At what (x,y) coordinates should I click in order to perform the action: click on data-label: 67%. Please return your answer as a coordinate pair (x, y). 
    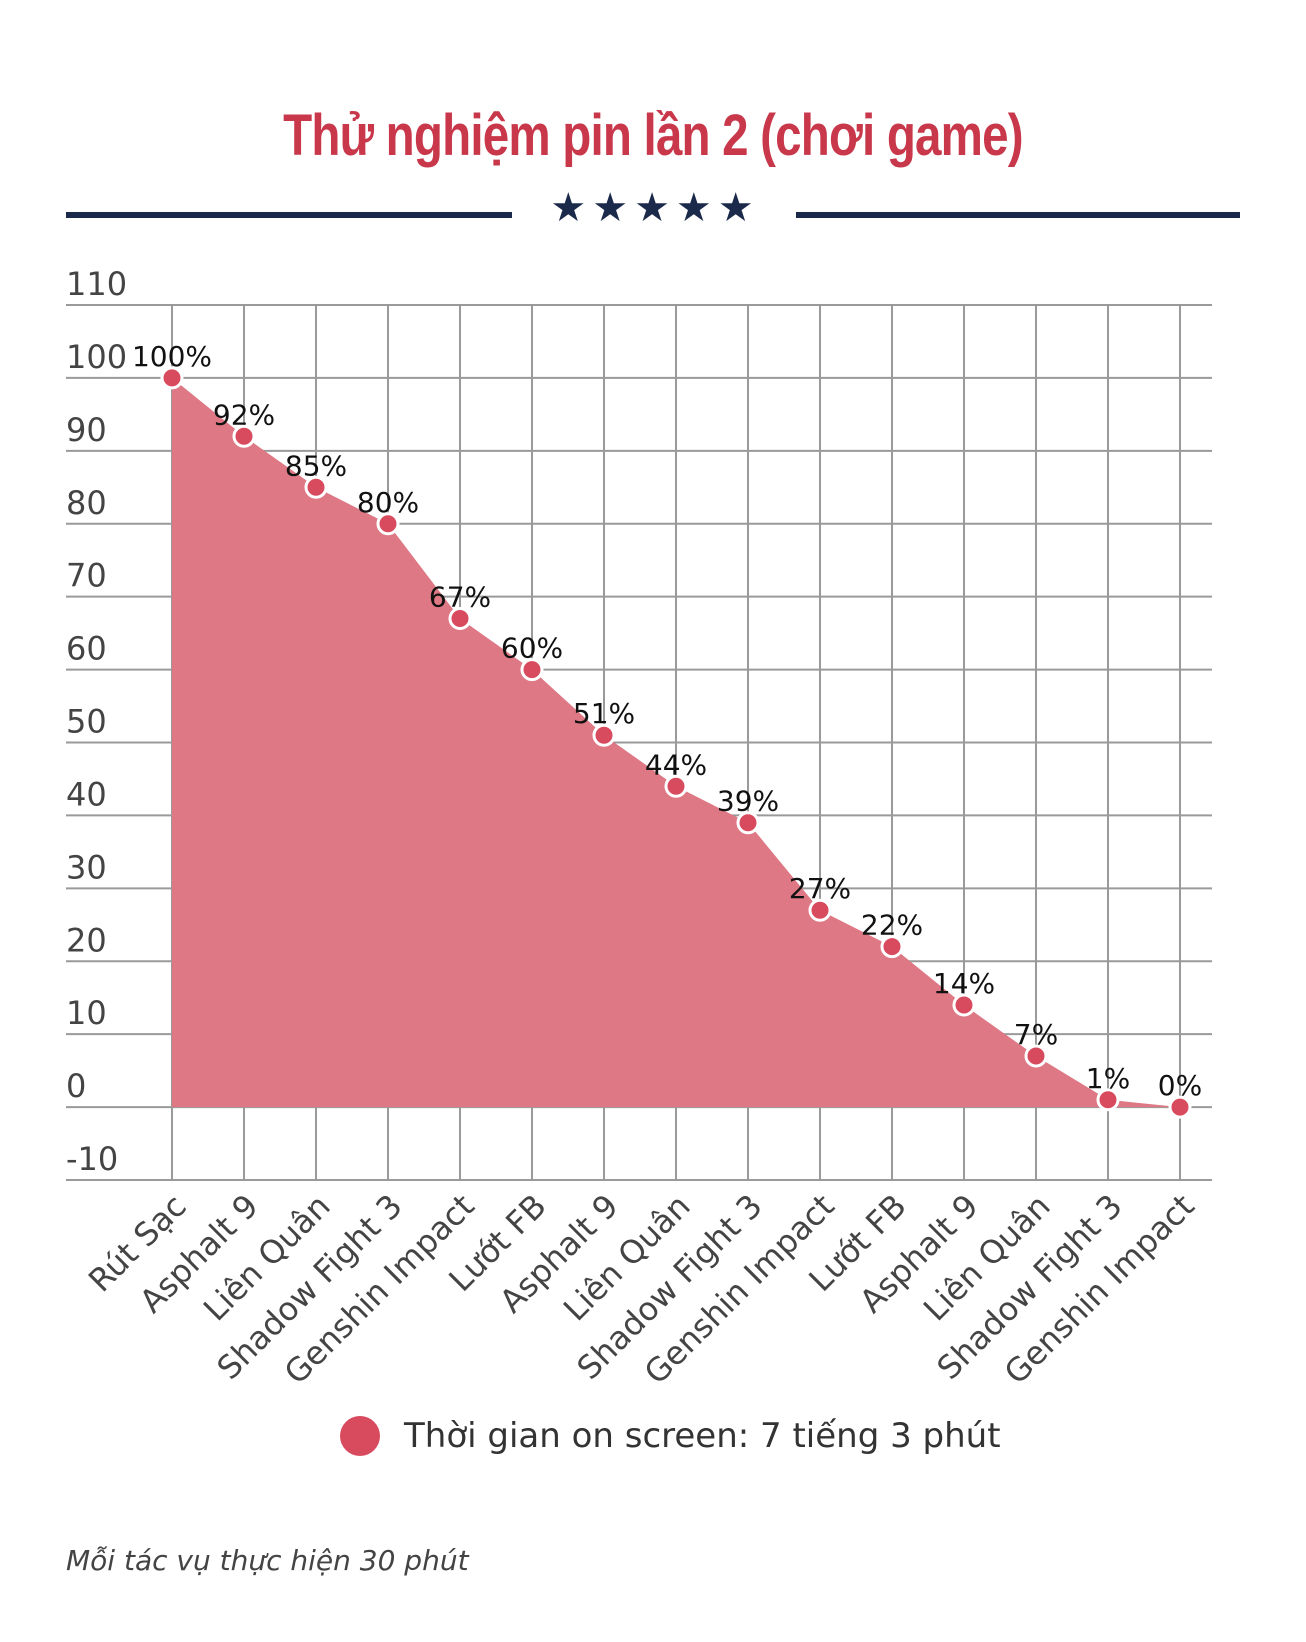
    Looking at the image, I should click on (460, 597).